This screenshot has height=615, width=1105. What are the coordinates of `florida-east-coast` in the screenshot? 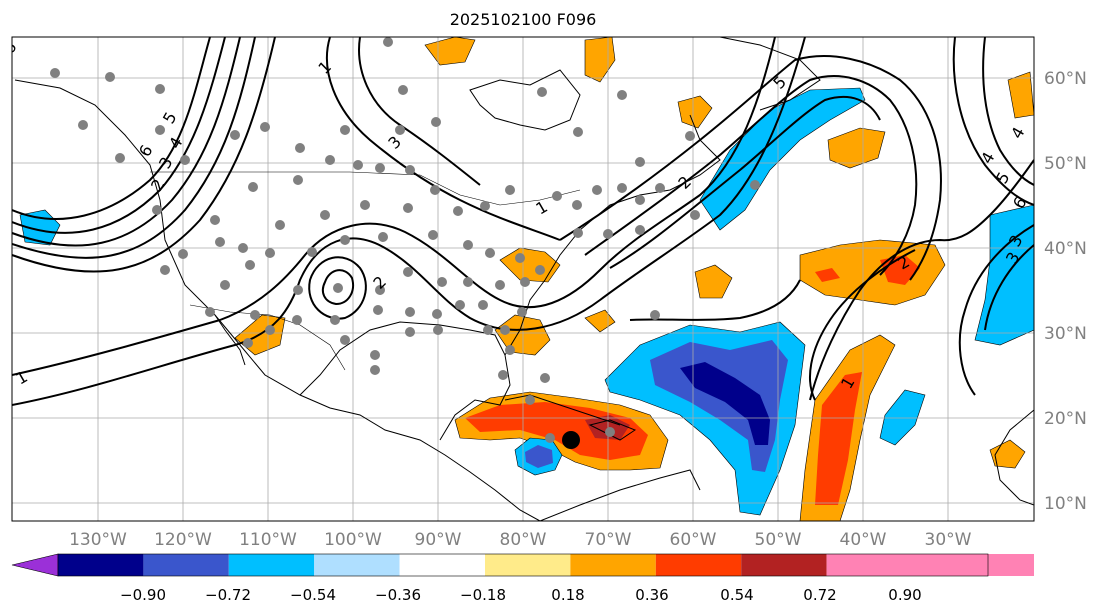 It's located at (612, 235).